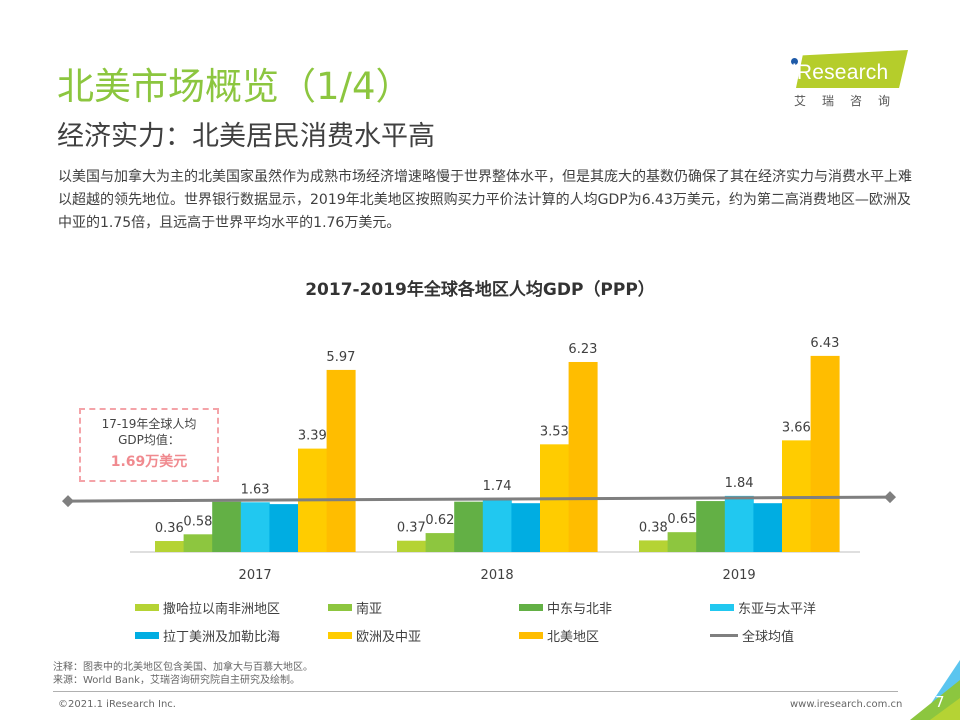 This screenshot has height=720, width=960. I want to click on data-label: 0.38, so click(653, 527).